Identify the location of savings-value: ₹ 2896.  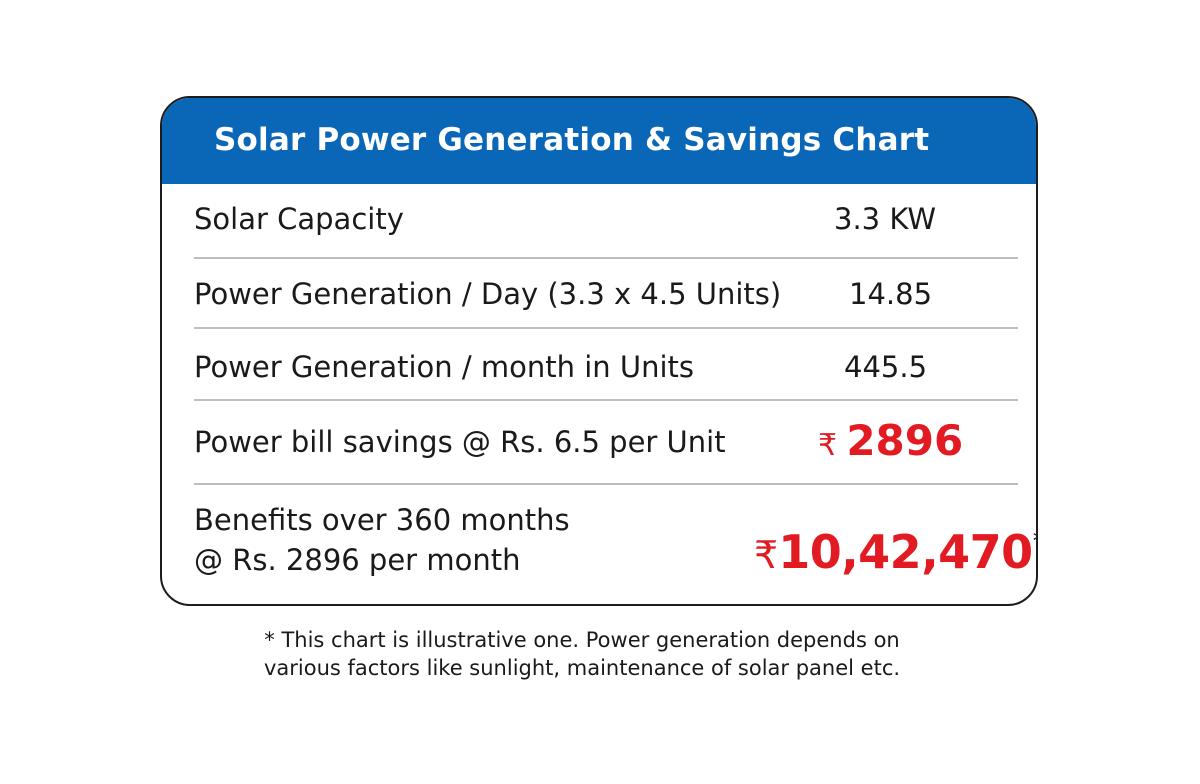
(890, 440).